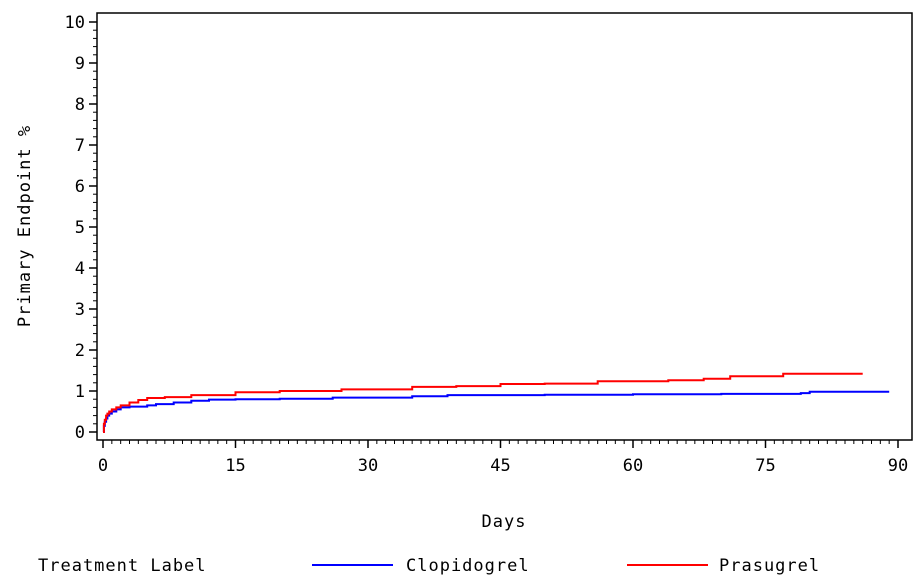 Image resolution: width=920 pixels, height=583 pixels. I want to click on x-axis: 0 15 30 45 60 75 90, so click(503, 458).